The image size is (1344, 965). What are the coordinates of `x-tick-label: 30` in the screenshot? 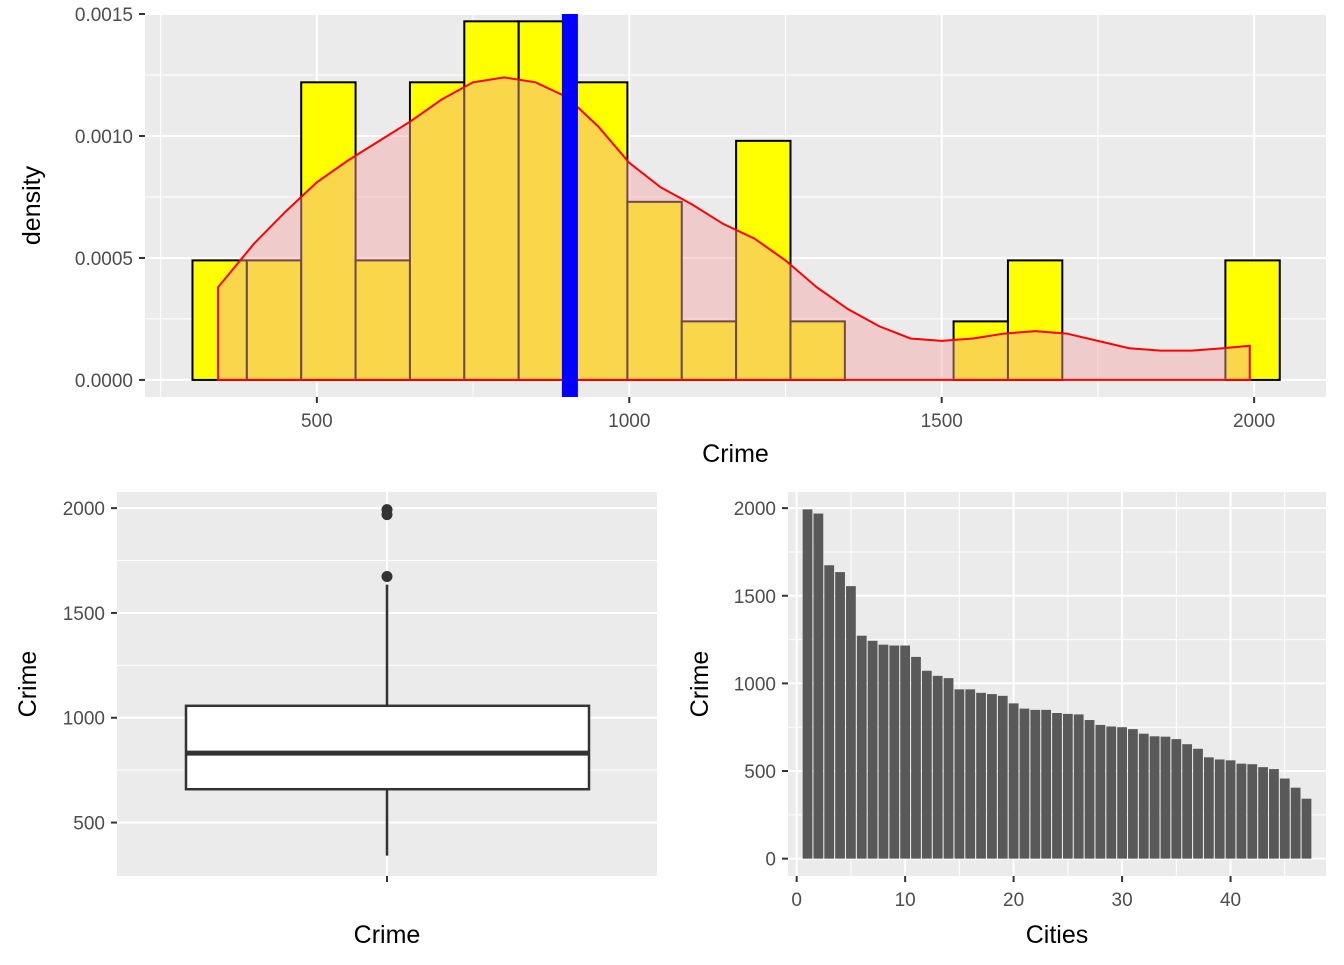 It's located at (1122, 900).